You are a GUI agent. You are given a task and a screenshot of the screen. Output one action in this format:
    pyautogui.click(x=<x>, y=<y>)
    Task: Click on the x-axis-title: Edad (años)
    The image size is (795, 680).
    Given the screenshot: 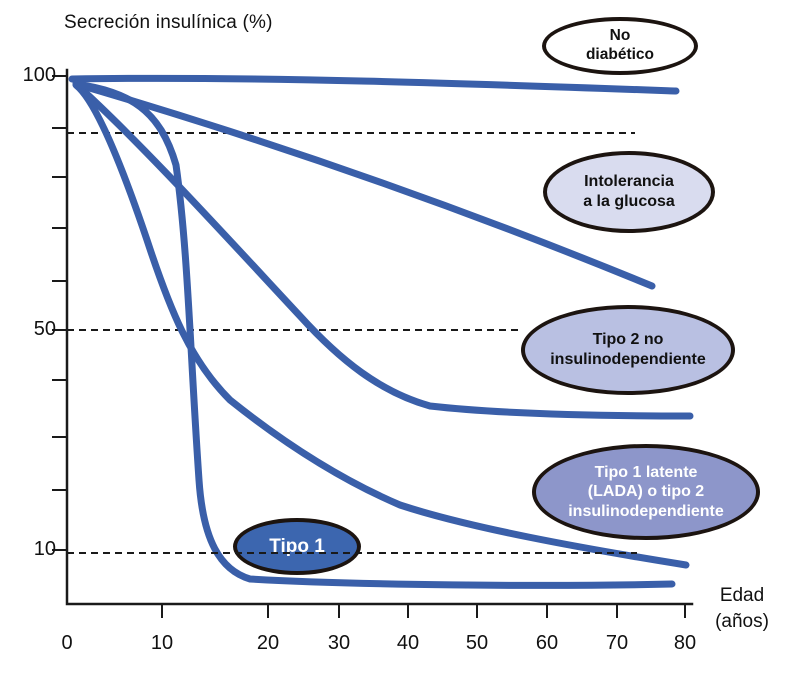 What is the action you would take?
    pyautogui.click(x=742, y=609)
    